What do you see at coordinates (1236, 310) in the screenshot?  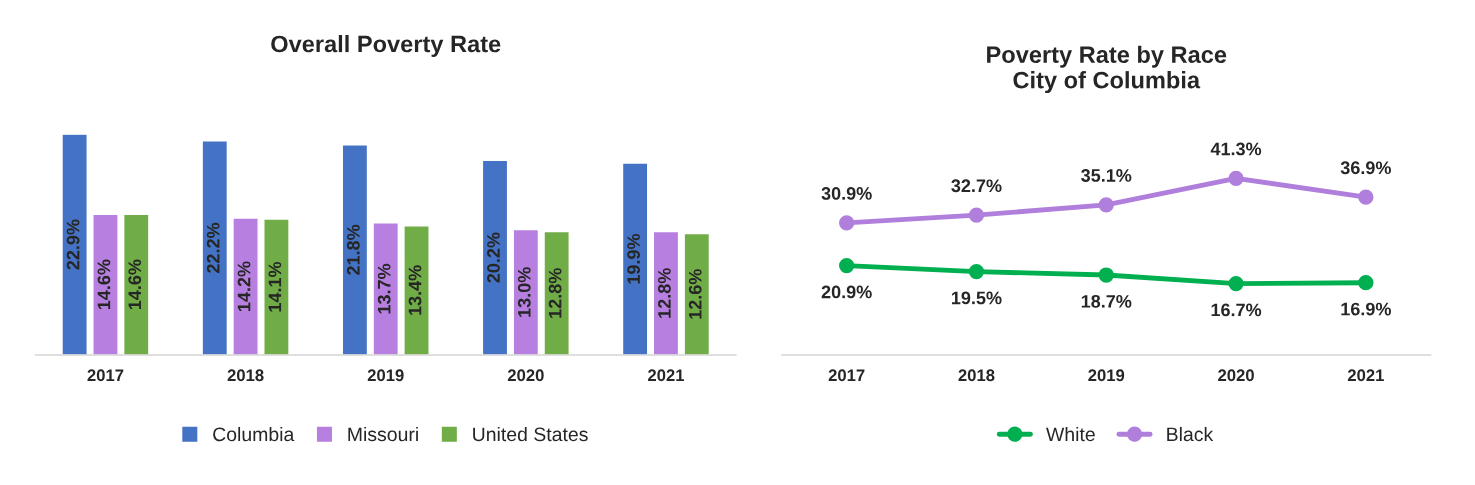 I see `data-label: 16.7%` at bounding box center [1236, 310].